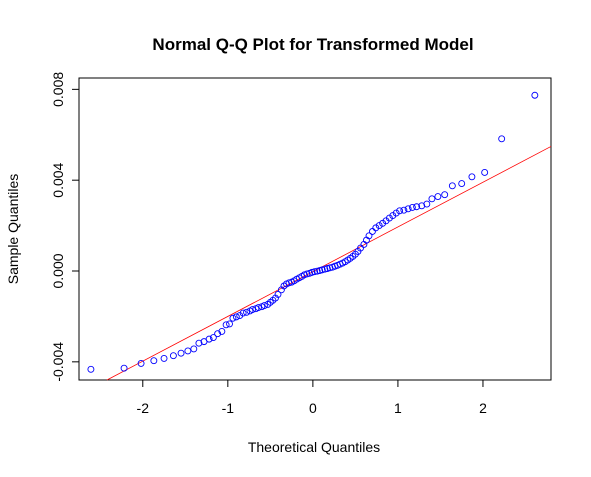 This screenshot has width=591, height=477. I want to click on y-axis: -0.004 0.000 0.004 0.008, so click(65, 227).